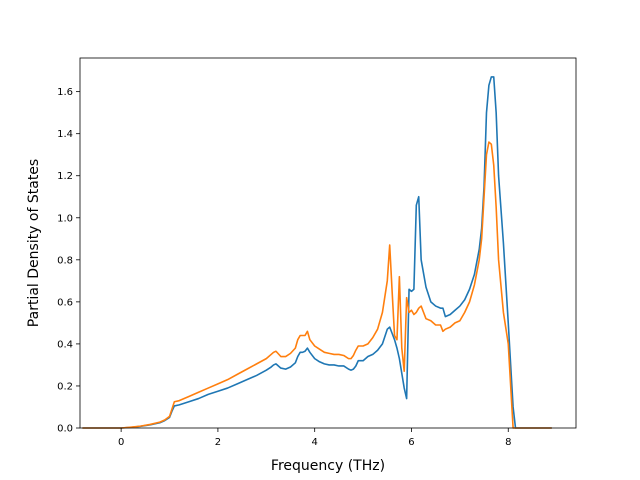 This screenshot has height=480, width=640. What do you see at coordinates (65, 176) in the screenshot?
I see `y-tick-label: 1.2` at bounding box center [65, 176].